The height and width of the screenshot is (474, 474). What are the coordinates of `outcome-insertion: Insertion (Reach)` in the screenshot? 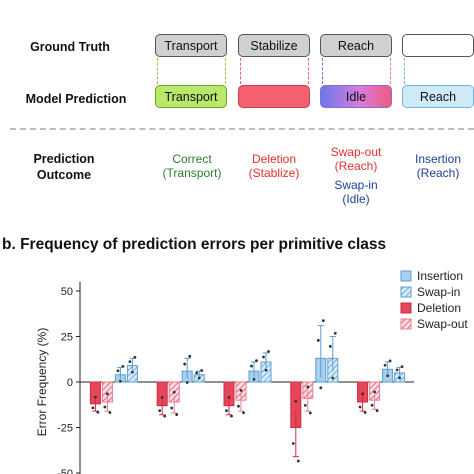 It's located at (435, 166).